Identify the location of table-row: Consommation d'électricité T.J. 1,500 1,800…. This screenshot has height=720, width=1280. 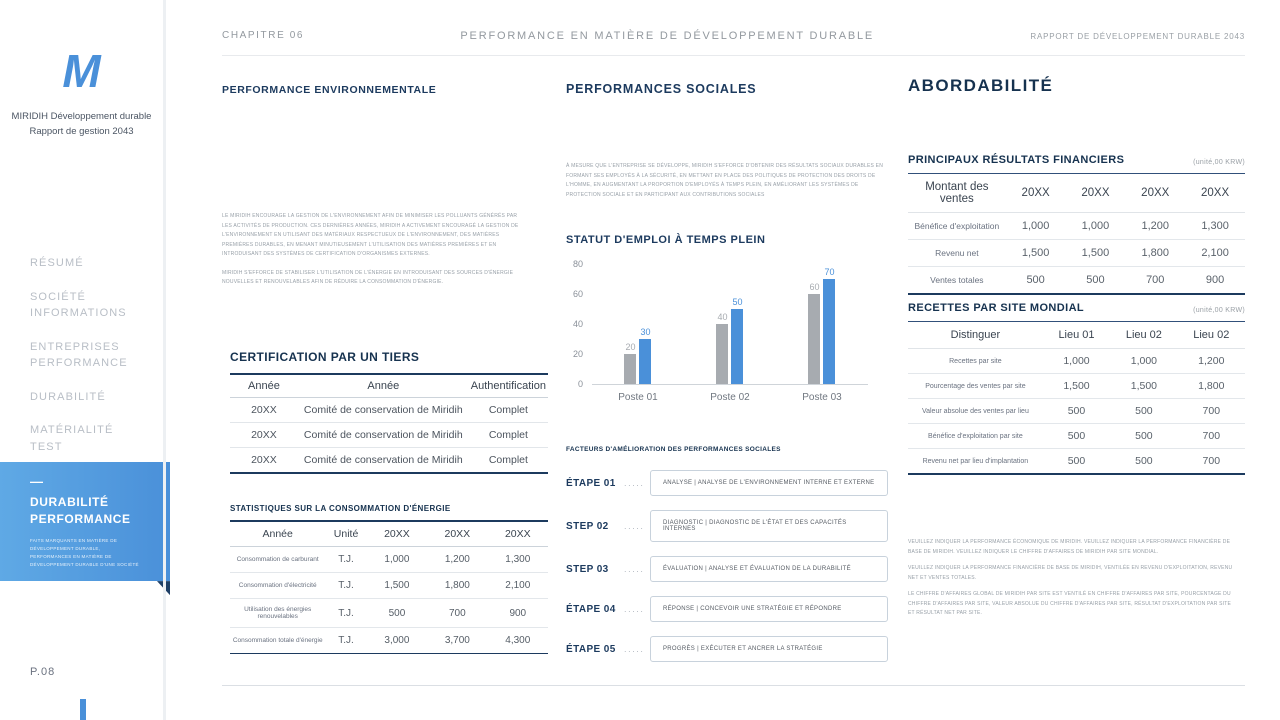
(389, 585).